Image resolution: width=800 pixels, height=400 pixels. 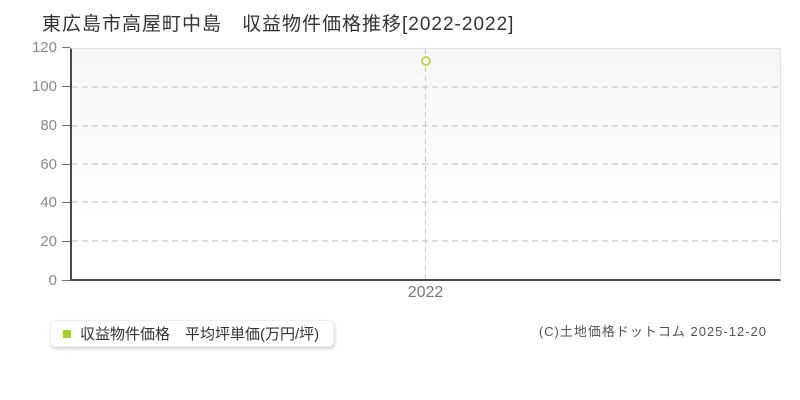 What do you see at coordinates (48, 203) in the screenshot?
I see `y-tick-label: 40` at bounding box center [48, 203].